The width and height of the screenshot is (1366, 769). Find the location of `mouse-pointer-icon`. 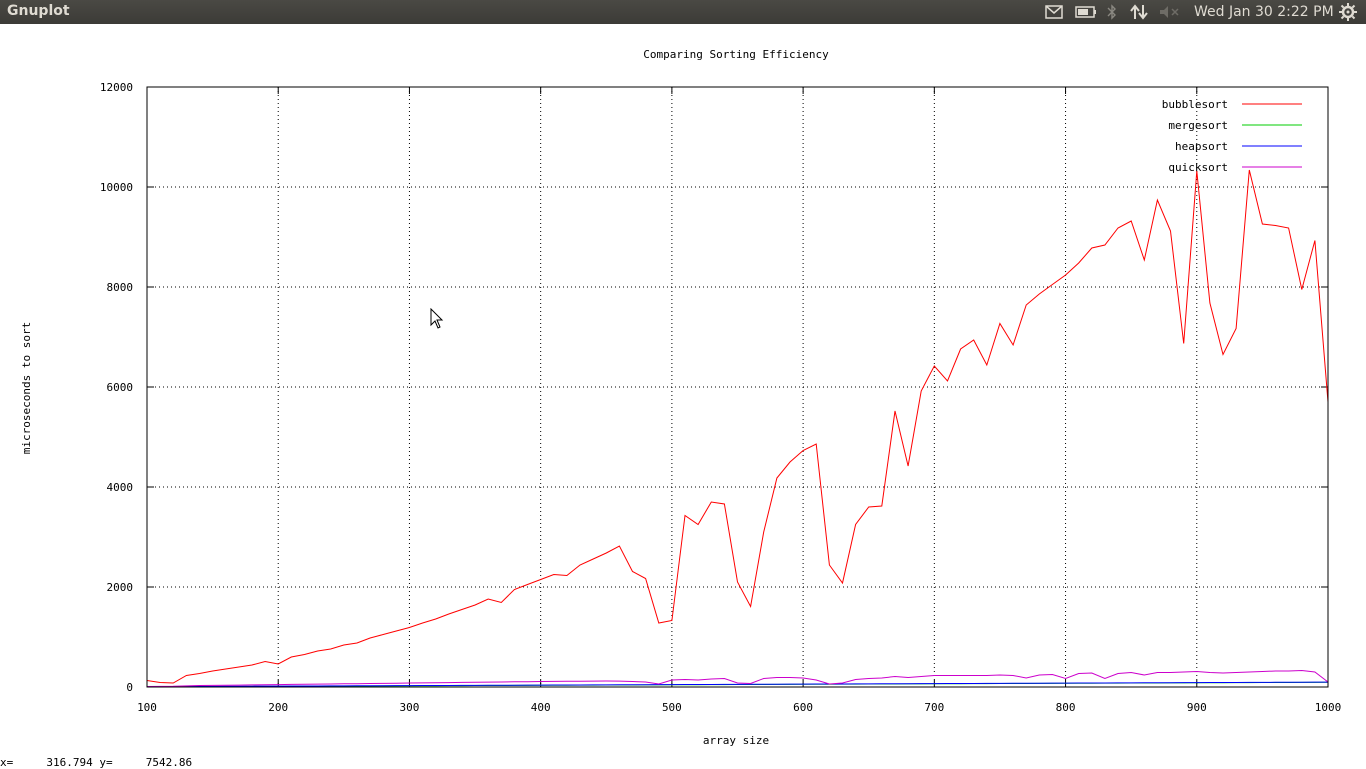

mouse-pointer-icon is located at coordinates (437, 320).